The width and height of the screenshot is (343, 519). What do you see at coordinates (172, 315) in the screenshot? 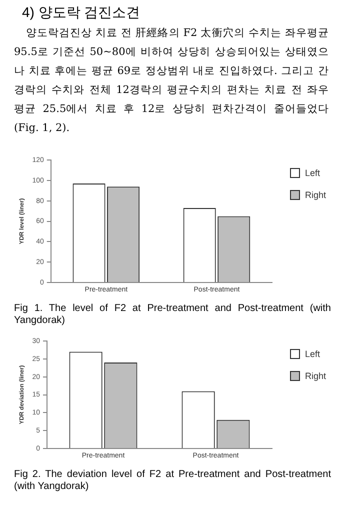
I see `caption: Fig 1. The level of F2 at Pre-treatment and Post-treatment (with Yangdorak)` at bounding box center [172, 315].